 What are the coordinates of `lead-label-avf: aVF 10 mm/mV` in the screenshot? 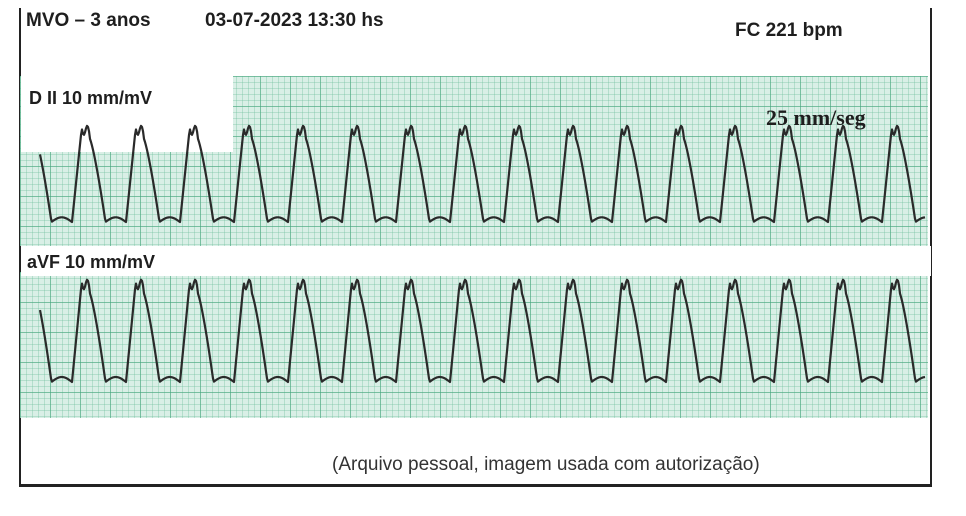 It's located at (476, 261).